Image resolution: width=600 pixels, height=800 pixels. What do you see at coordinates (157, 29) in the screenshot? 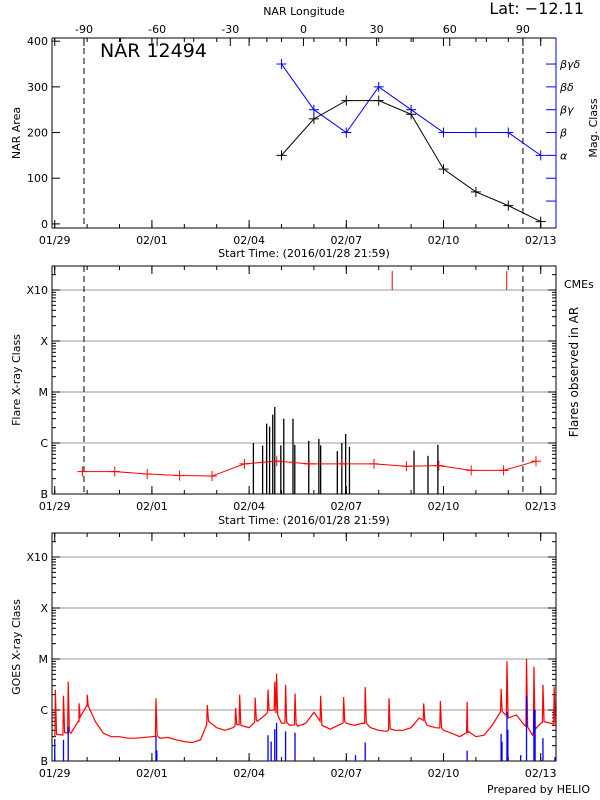
I see `longitude-tick-label: -60` at bounding box center [157, 29].